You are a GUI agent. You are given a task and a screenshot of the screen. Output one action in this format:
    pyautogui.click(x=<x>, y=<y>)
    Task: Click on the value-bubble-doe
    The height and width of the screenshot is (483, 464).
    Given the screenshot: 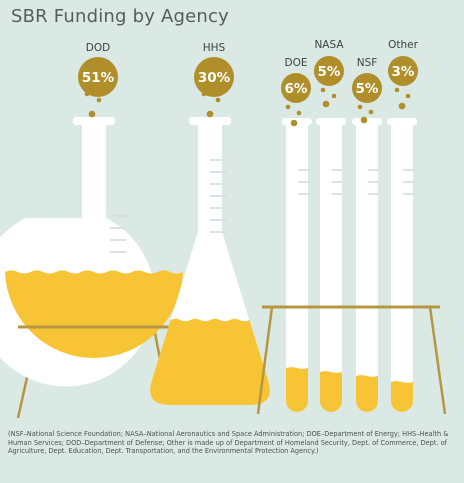 What is the action you would take?
    pyautogui.click(x=296, y=88)
    